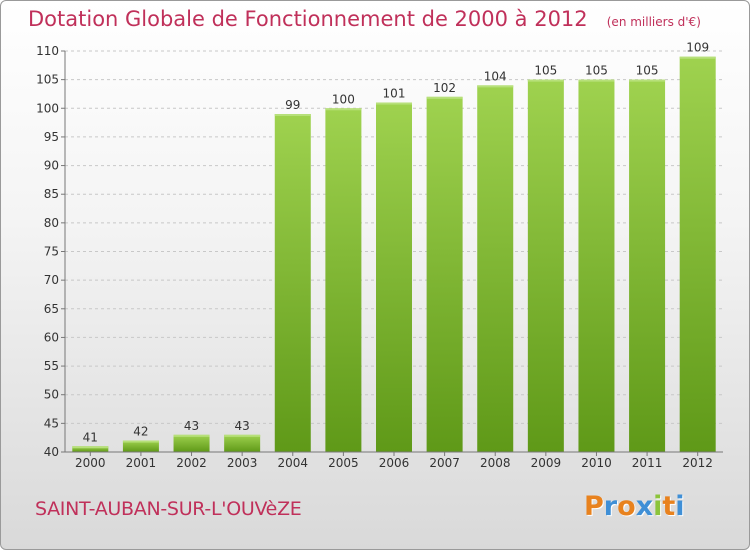 The image size is (750, 550). What do you see at coordinates (47, 80) in the screenshot?
I see `y-tick-label: 105` at bounding box center [47, 80].